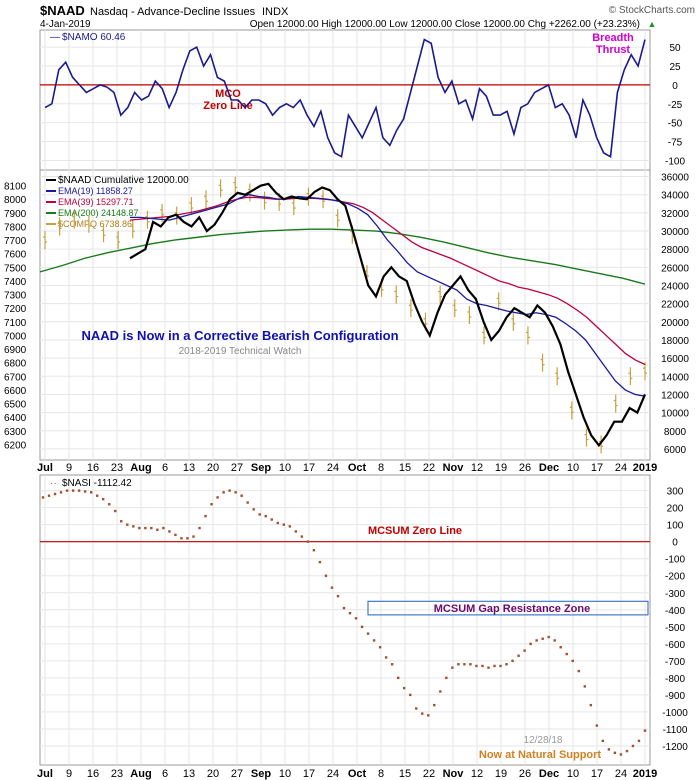 Image resolution: width=700 pixels, height=780 pixels. Describe the element at coordinates (675, 747) in the screenshot. I see `y-tick-label: -1200` at that location.